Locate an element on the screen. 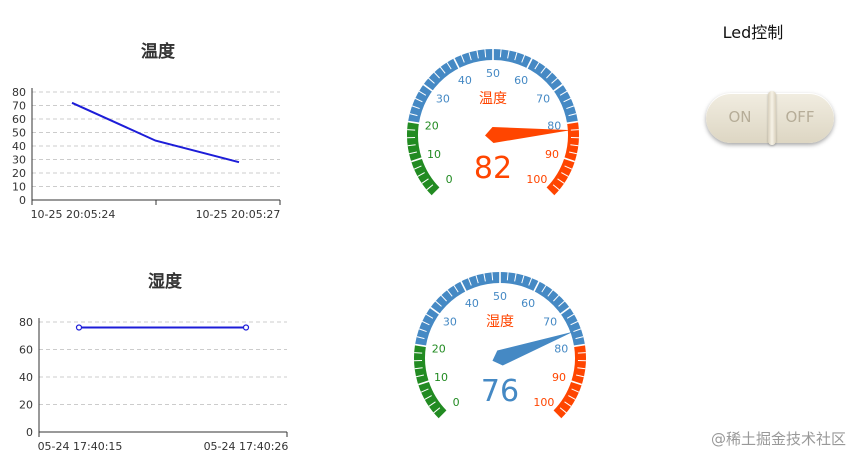 The width and height of the screenshot is (860, 464). gauge-value: 76 is located at coordinates (500, 391).